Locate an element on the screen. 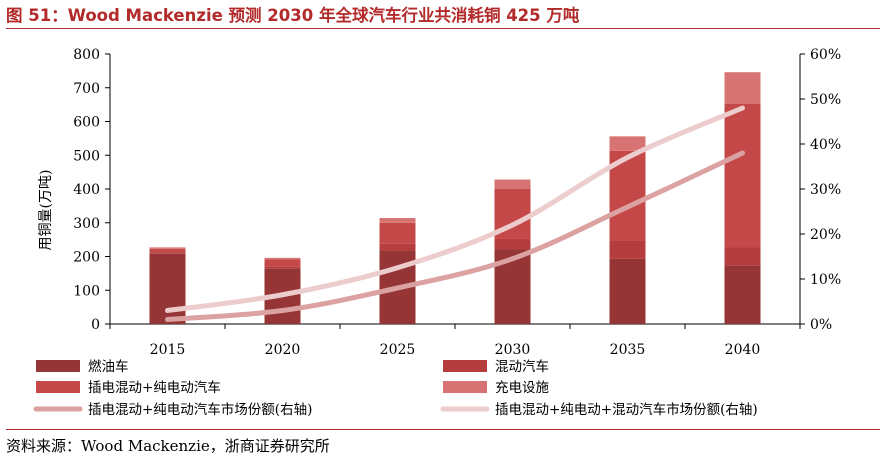 The width and height of the screenshot is (885, 465). x-tick-label: 2035 is located at coordinates (628, 350).